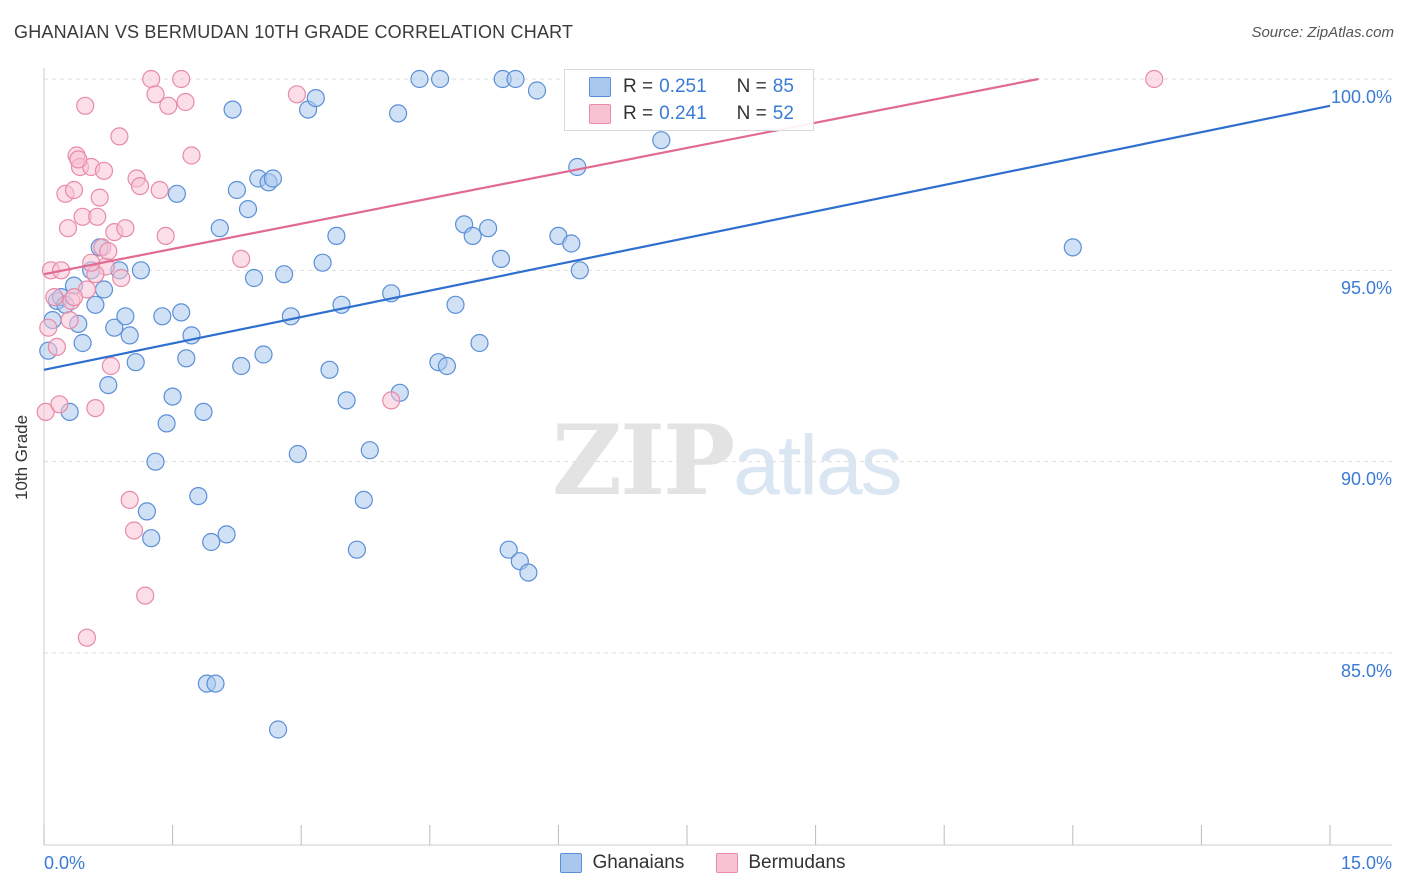 The image size is (1406, 892). What do you see at coordinates (783, 113) in the screenshot?
I see `legend-n-value: 52` at bounding box center [783, 113].